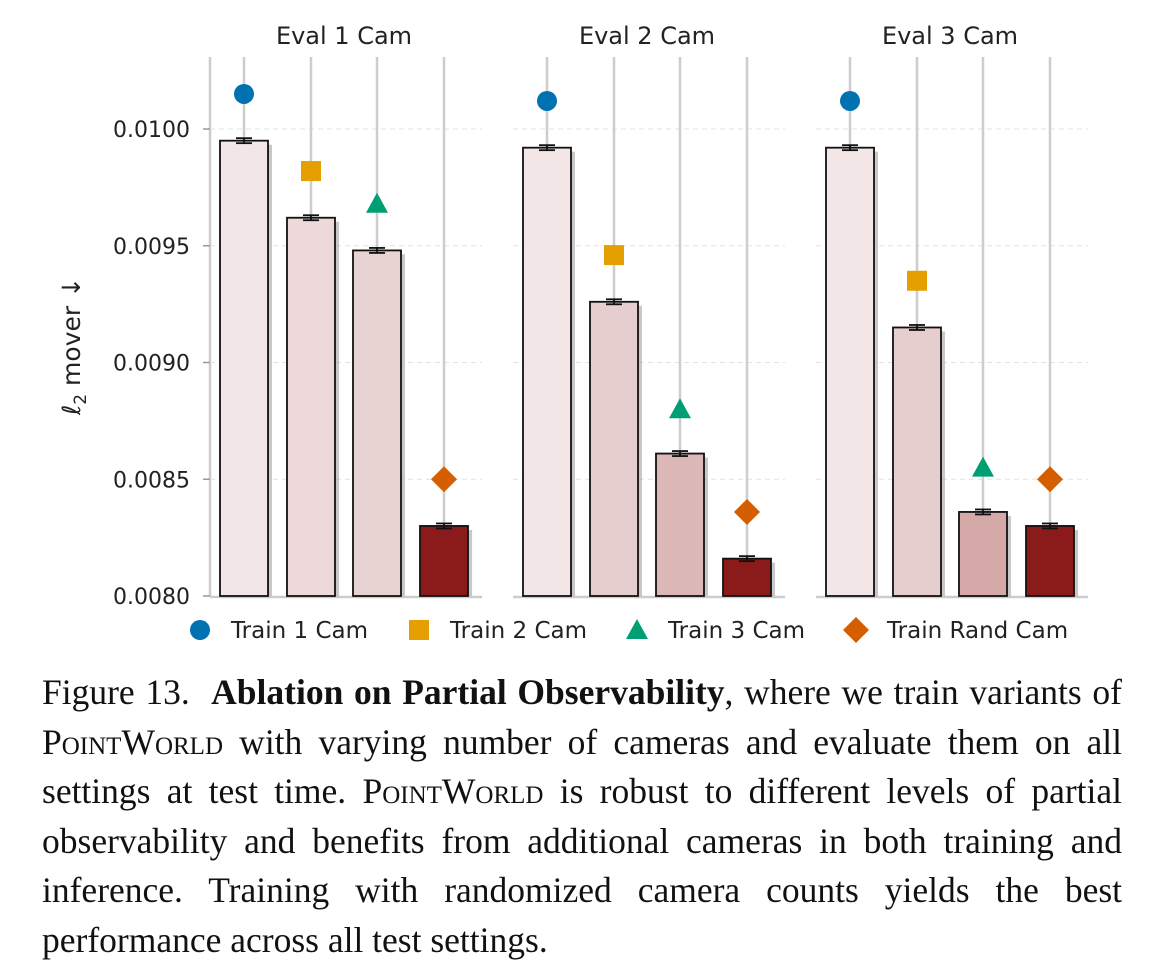  Describe the element at coordinates (151, 597) in the screenshot. I see `y-tick-label: 0.0080` at that location.